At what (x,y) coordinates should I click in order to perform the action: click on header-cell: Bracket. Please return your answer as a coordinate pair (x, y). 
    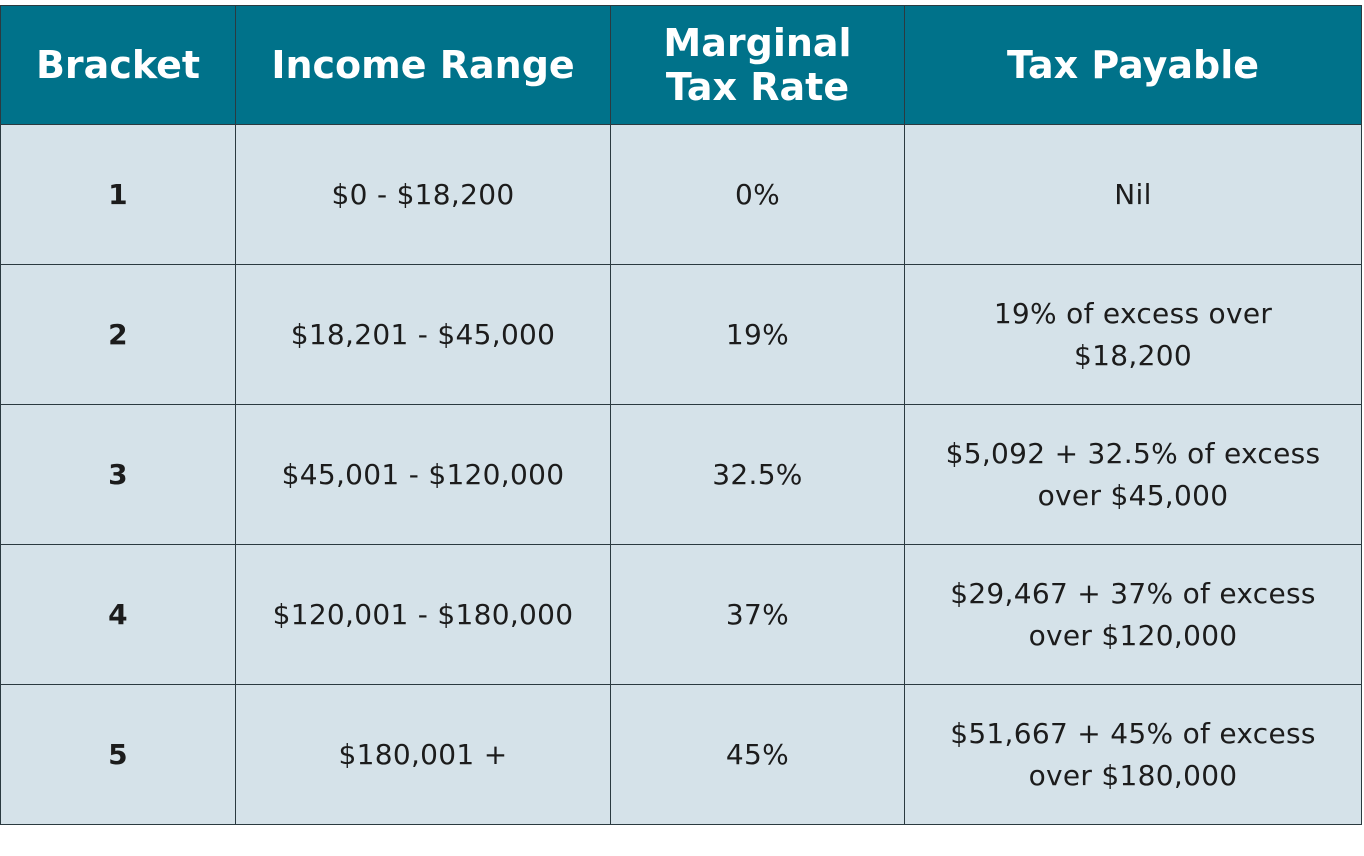
    Looking at the image, I should click on (118, 65).